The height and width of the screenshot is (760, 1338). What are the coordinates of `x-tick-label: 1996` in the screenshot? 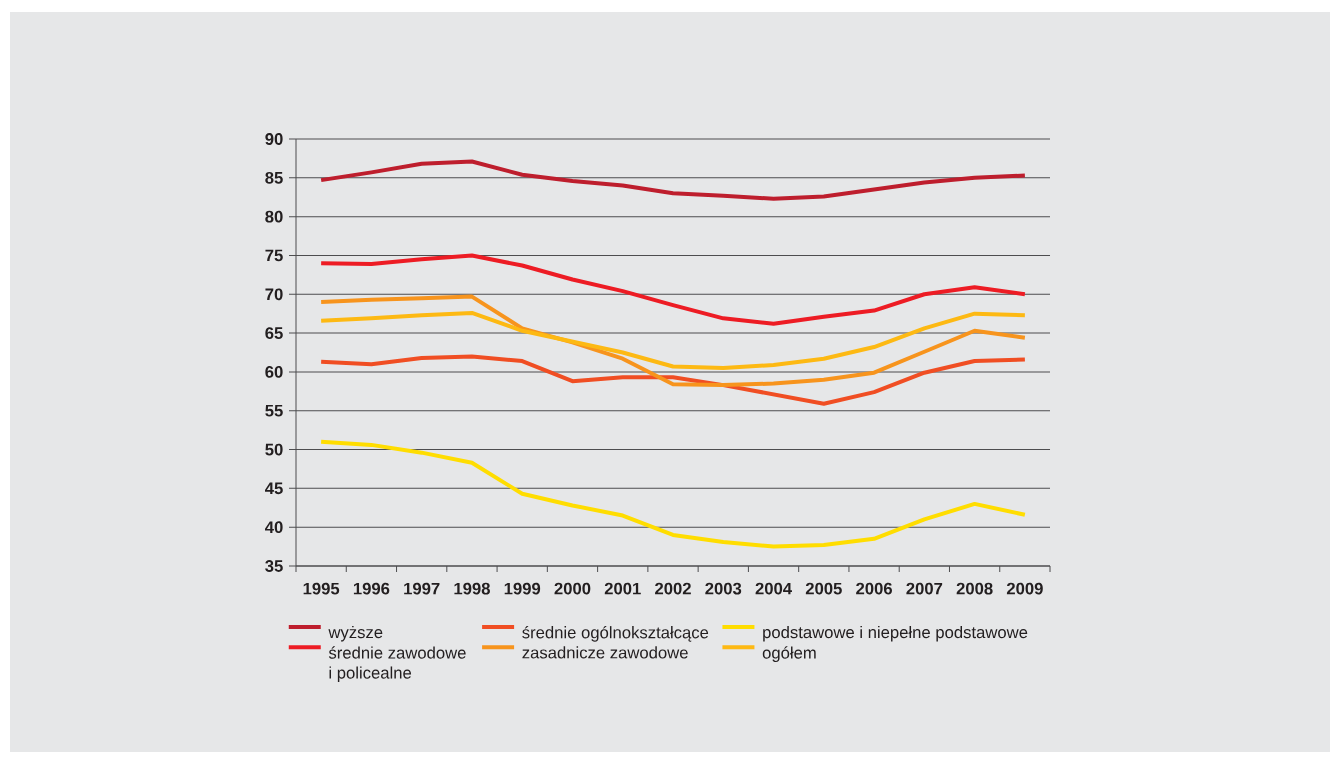 It's located at (371, 588).